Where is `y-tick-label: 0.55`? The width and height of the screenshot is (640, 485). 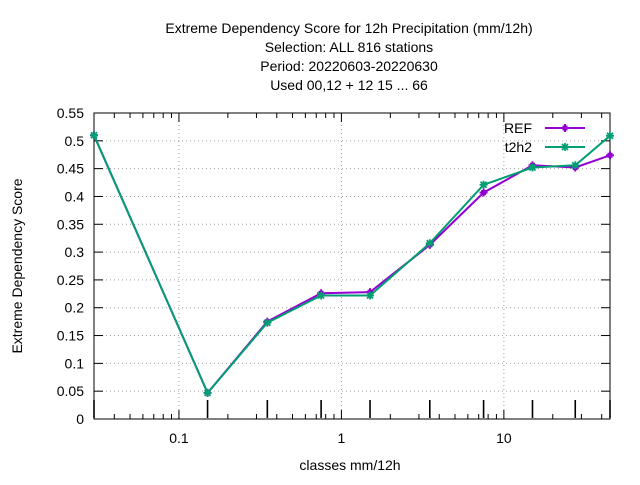 y-tick-label: 0.55 is located at coordinates (70, 113).